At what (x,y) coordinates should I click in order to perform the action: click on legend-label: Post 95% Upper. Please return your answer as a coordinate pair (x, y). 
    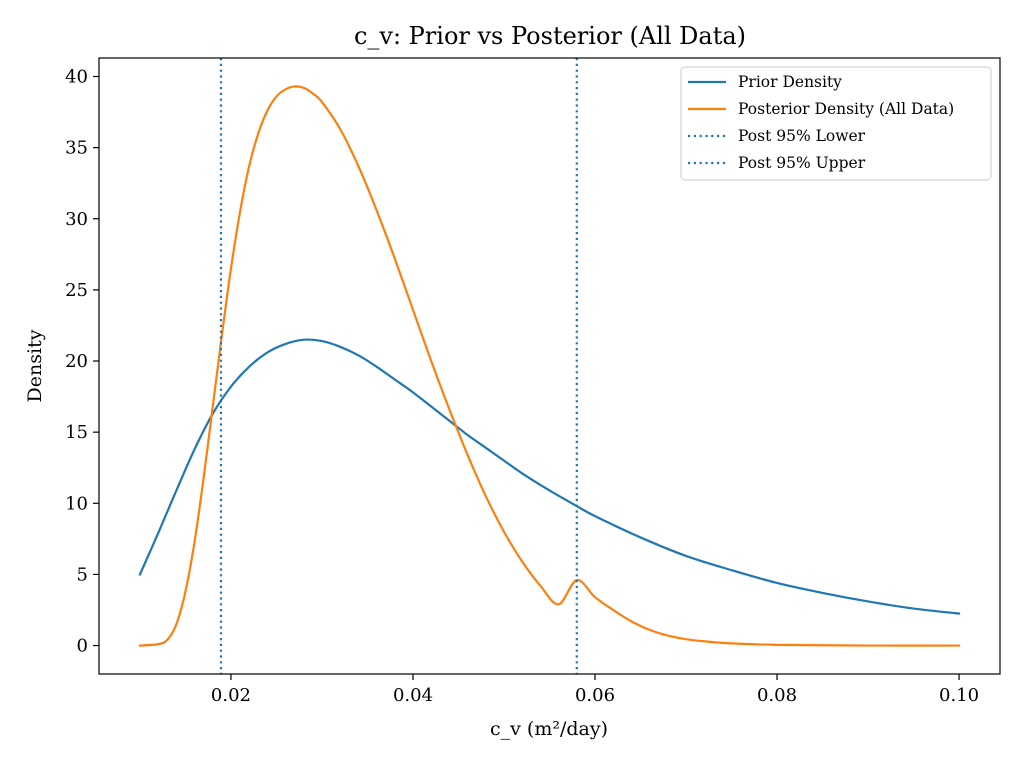
    Looking at the image, I should click on (802, 163).